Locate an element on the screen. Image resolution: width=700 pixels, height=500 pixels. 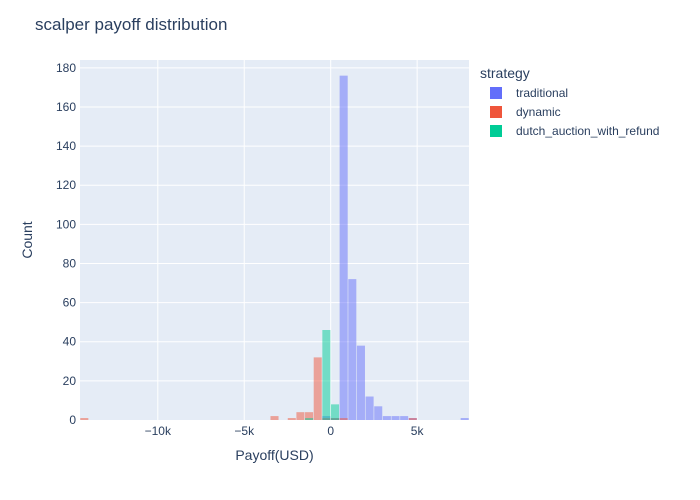
y-tick-label: 80 is located at coordinates (70, 263).